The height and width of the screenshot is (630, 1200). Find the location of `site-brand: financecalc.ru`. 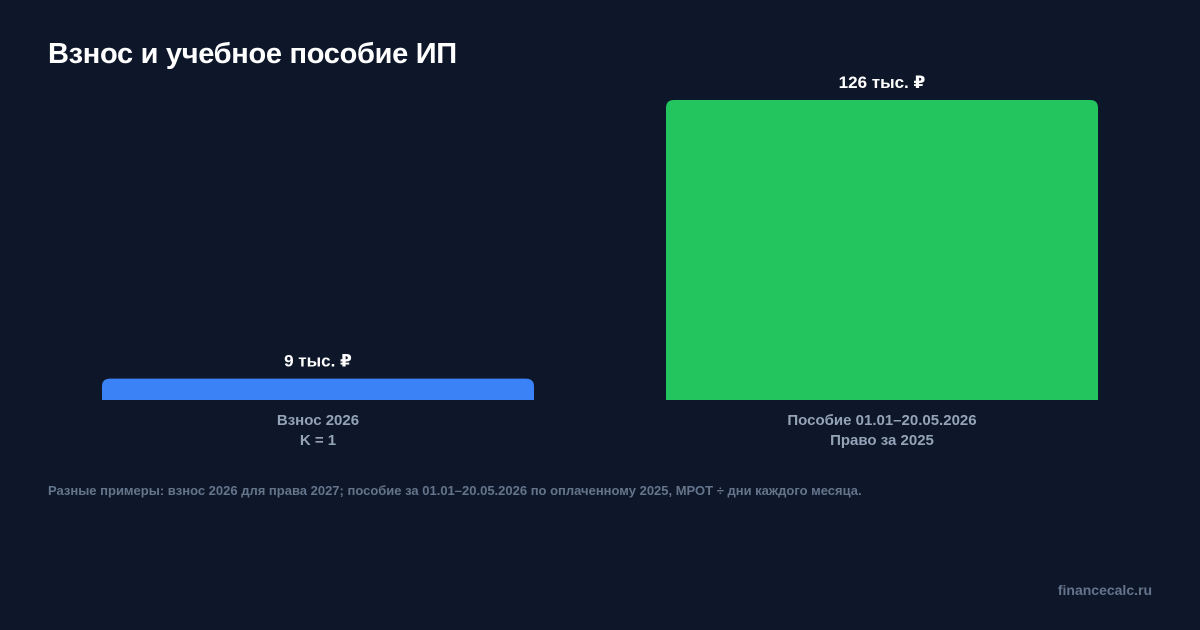

site-brand: financecalc.ru is located at coordinates (1104, 590).